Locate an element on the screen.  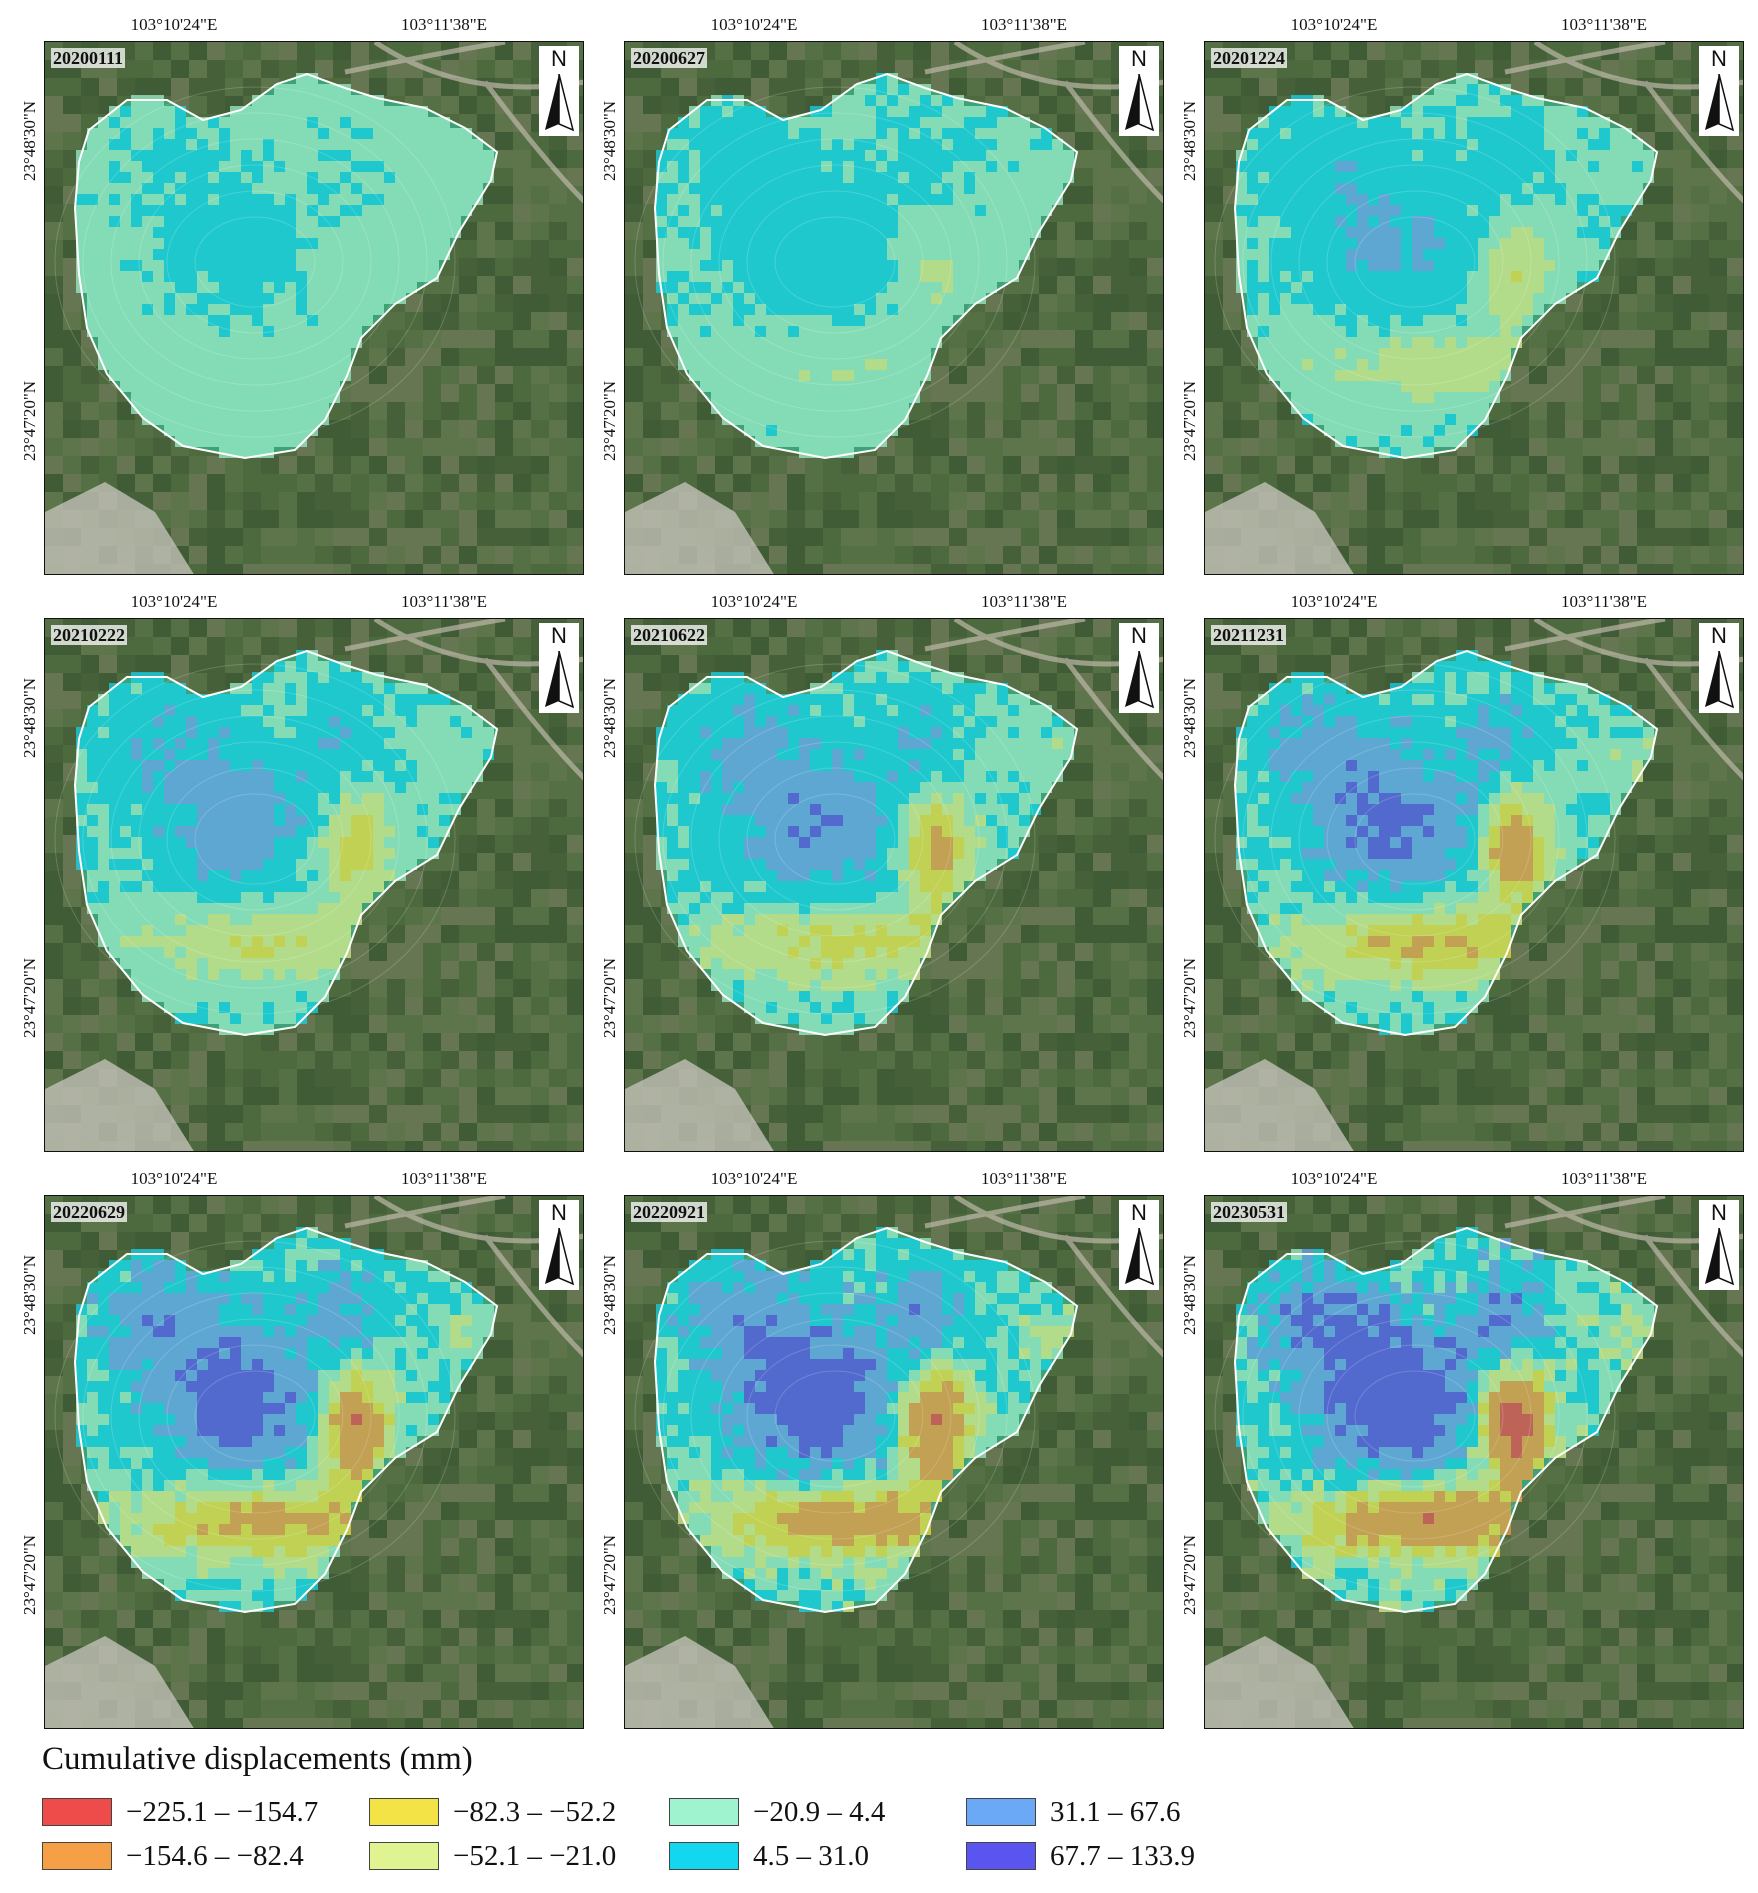
map-frame: 20210222 N is located at coordinates (314, 885).